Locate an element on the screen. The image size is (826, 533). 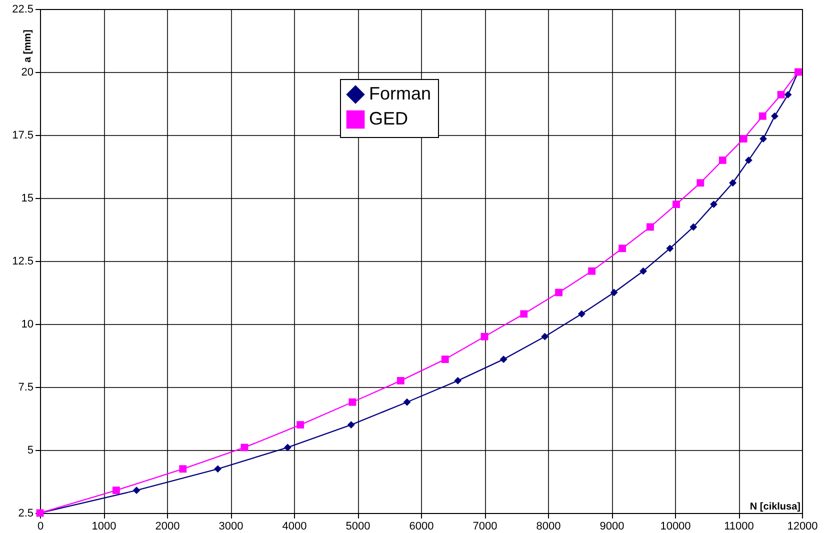
y-tick-label: 17.5 is located at coordinates (23, 136).